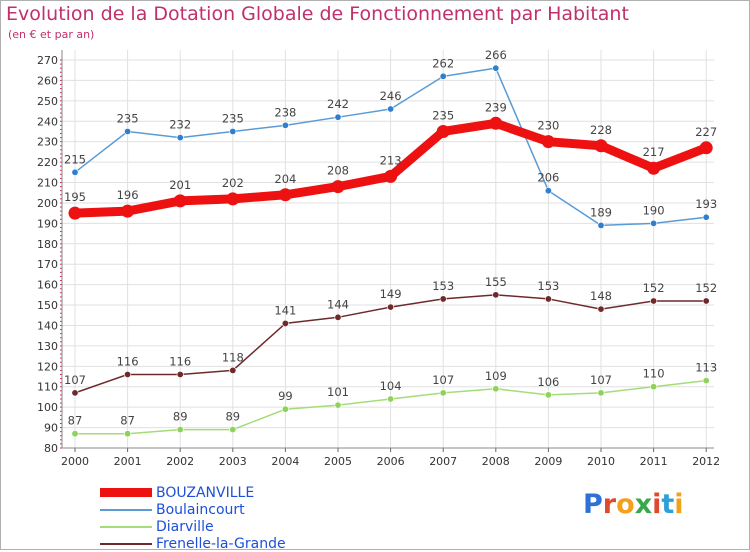 The image size is (750, 552). Describe the element at coordinates (47, 346) in the screenshot. I see `y-tick-label: 130` at that location.